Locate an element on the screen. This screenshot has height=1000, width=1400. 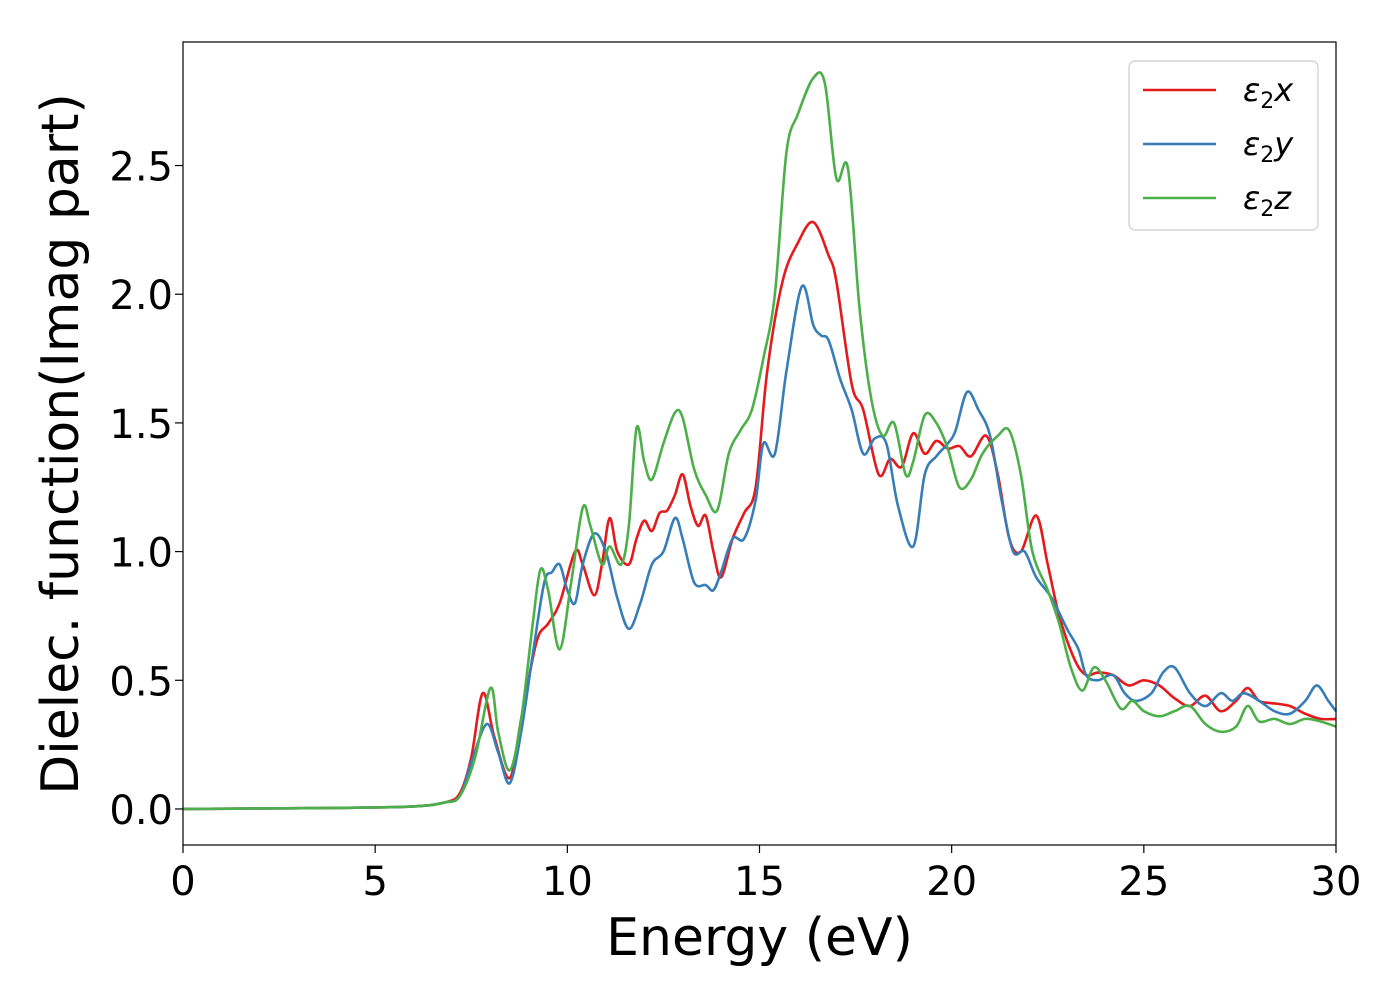
y-axis-label: Dielec. function(Imag part) is located at coordinates (61, 444).